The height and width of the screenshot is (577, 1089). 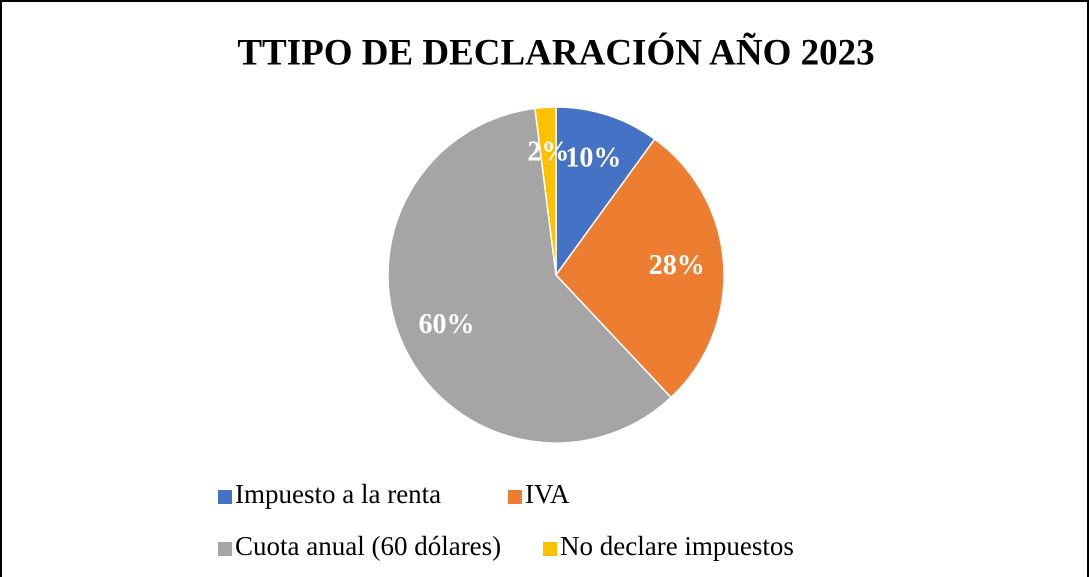 I want to click on data-label: 2%, so click(x=548, y=152).